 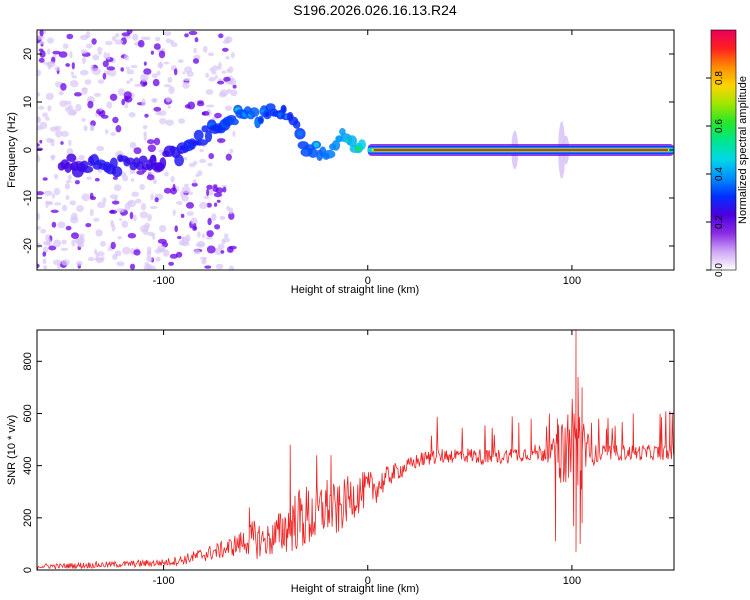 I want to click on x-tick-label: -100, so click(x=164, y=581).